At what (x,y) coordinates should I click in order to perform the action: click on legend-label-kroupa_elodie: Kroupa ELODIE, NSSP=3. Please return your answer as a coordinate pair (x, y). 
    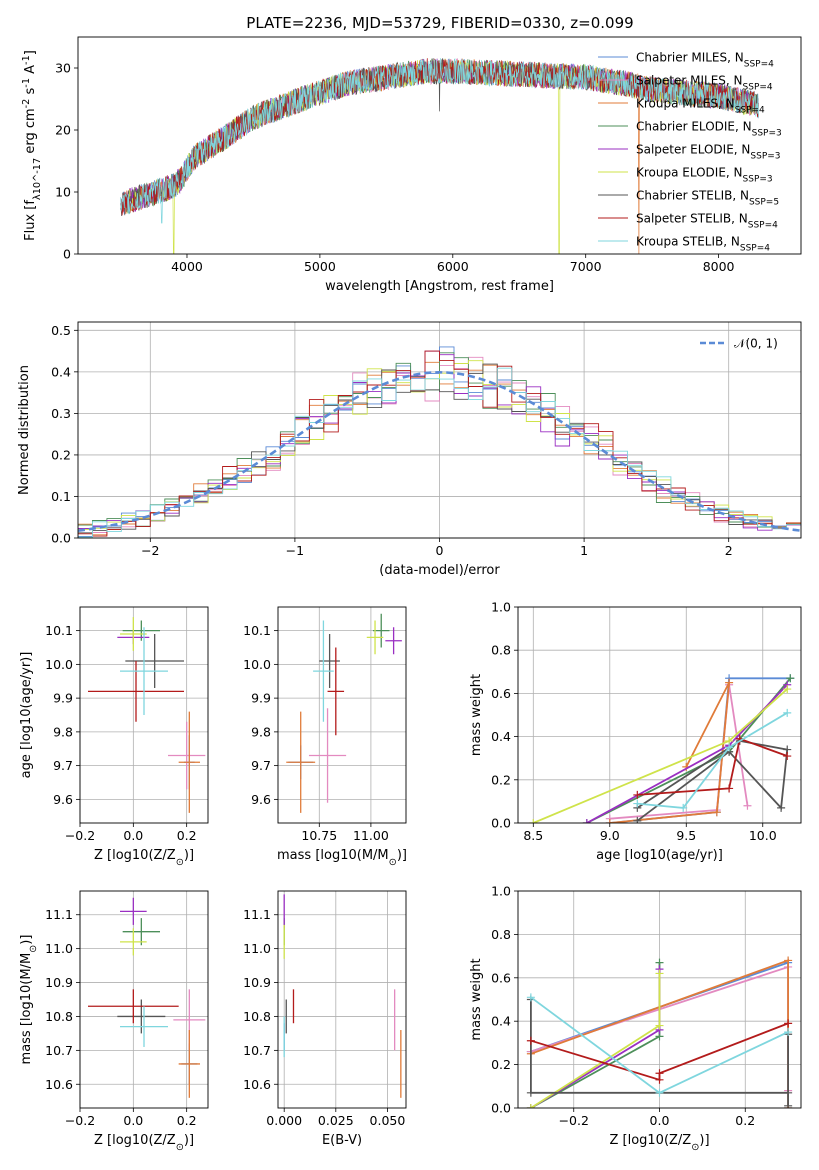
    Looking at the image, I should click on (704, 175).